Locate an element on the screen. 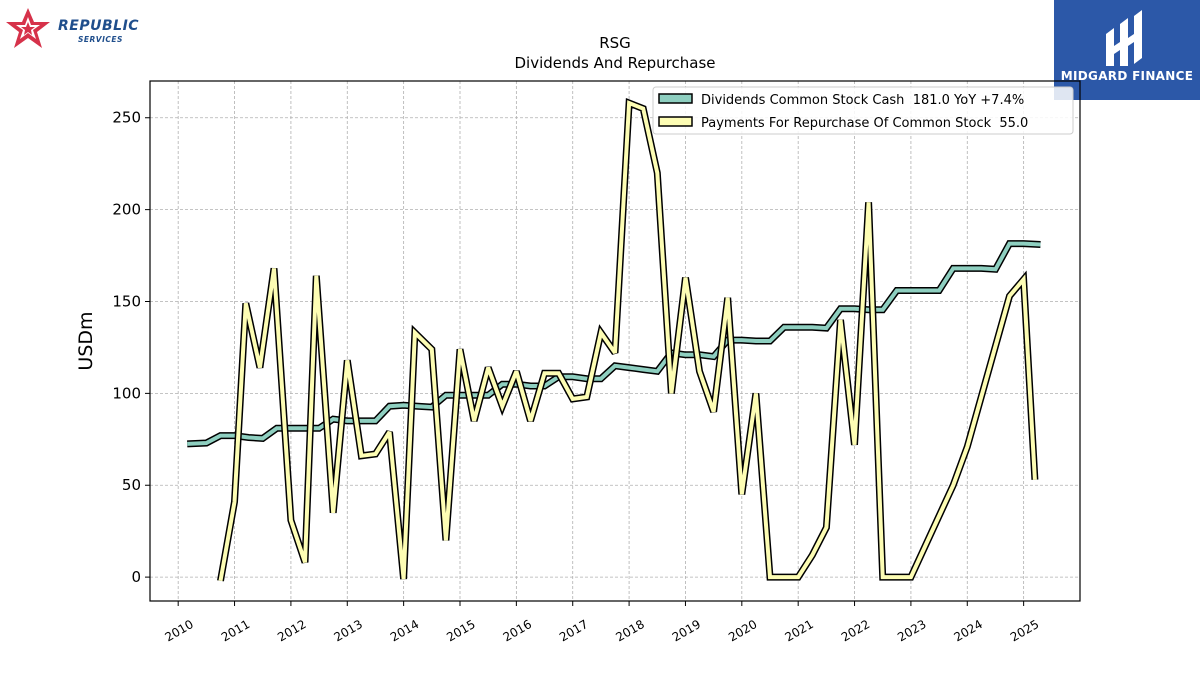 The width and height of the screenshot is (1200, 675). x-tick-label: 2023 is located at coordinates (911, 630).